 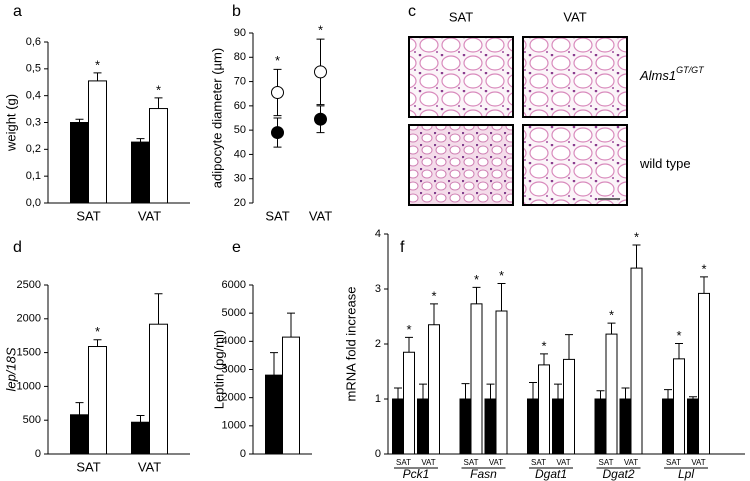 What do you see at coordinates (240, 203) in the screenshot?
I see `y-tick-label: 20` at bounding box center [240, 203].